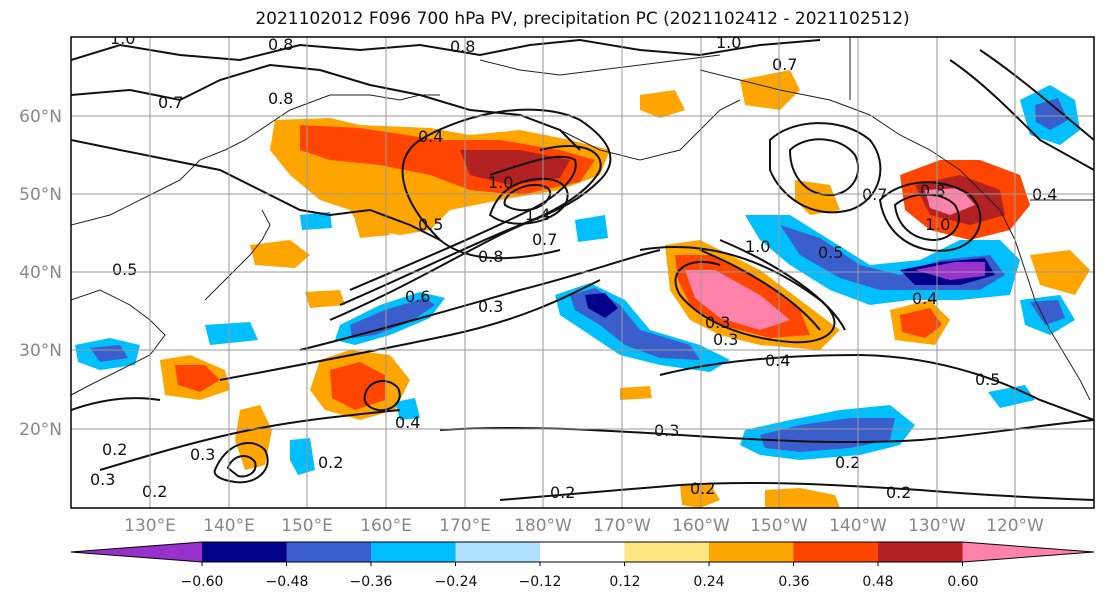 The width and height of the screenshot is (1105, 601). What do you see at coordinates (386, 526) in the screenshot?
I see `longitude-label: 160°E` at bounding box center [386, 526].